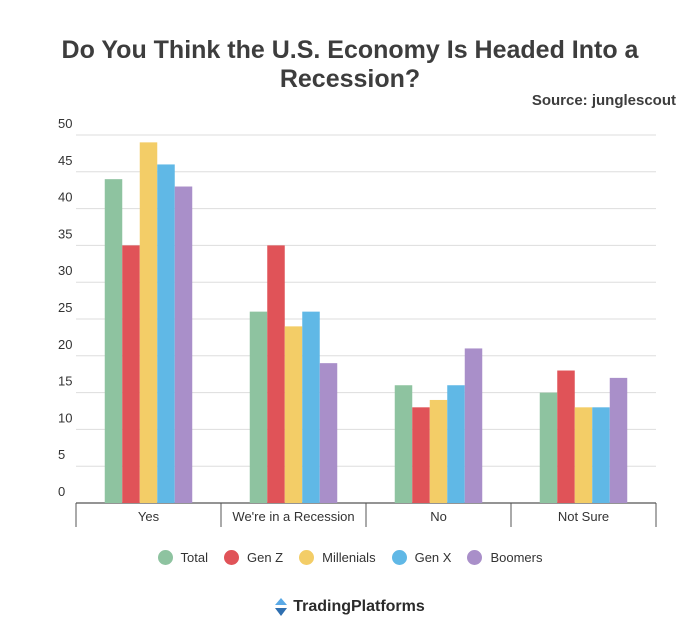 The width and height of the screenshot is (700, 642). I want to click on x-tick-label: No, so click(438, 516).